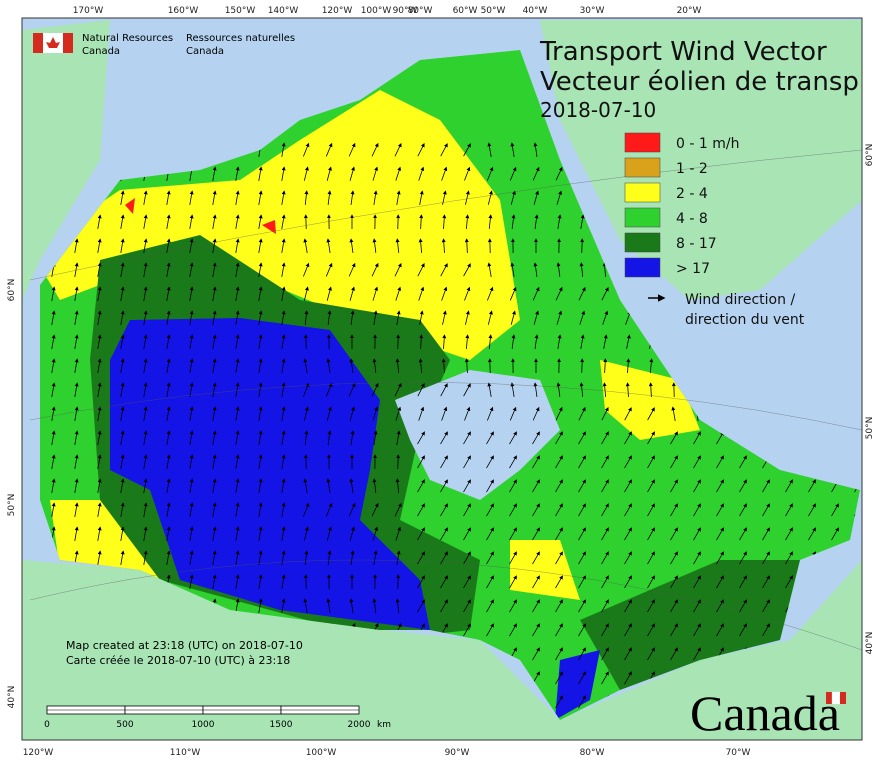 The width and height of the screenshot is (880, 764). Describe the element at coordinates (124, 725) in the screenshot. I see `scale-label: 500` at that location.